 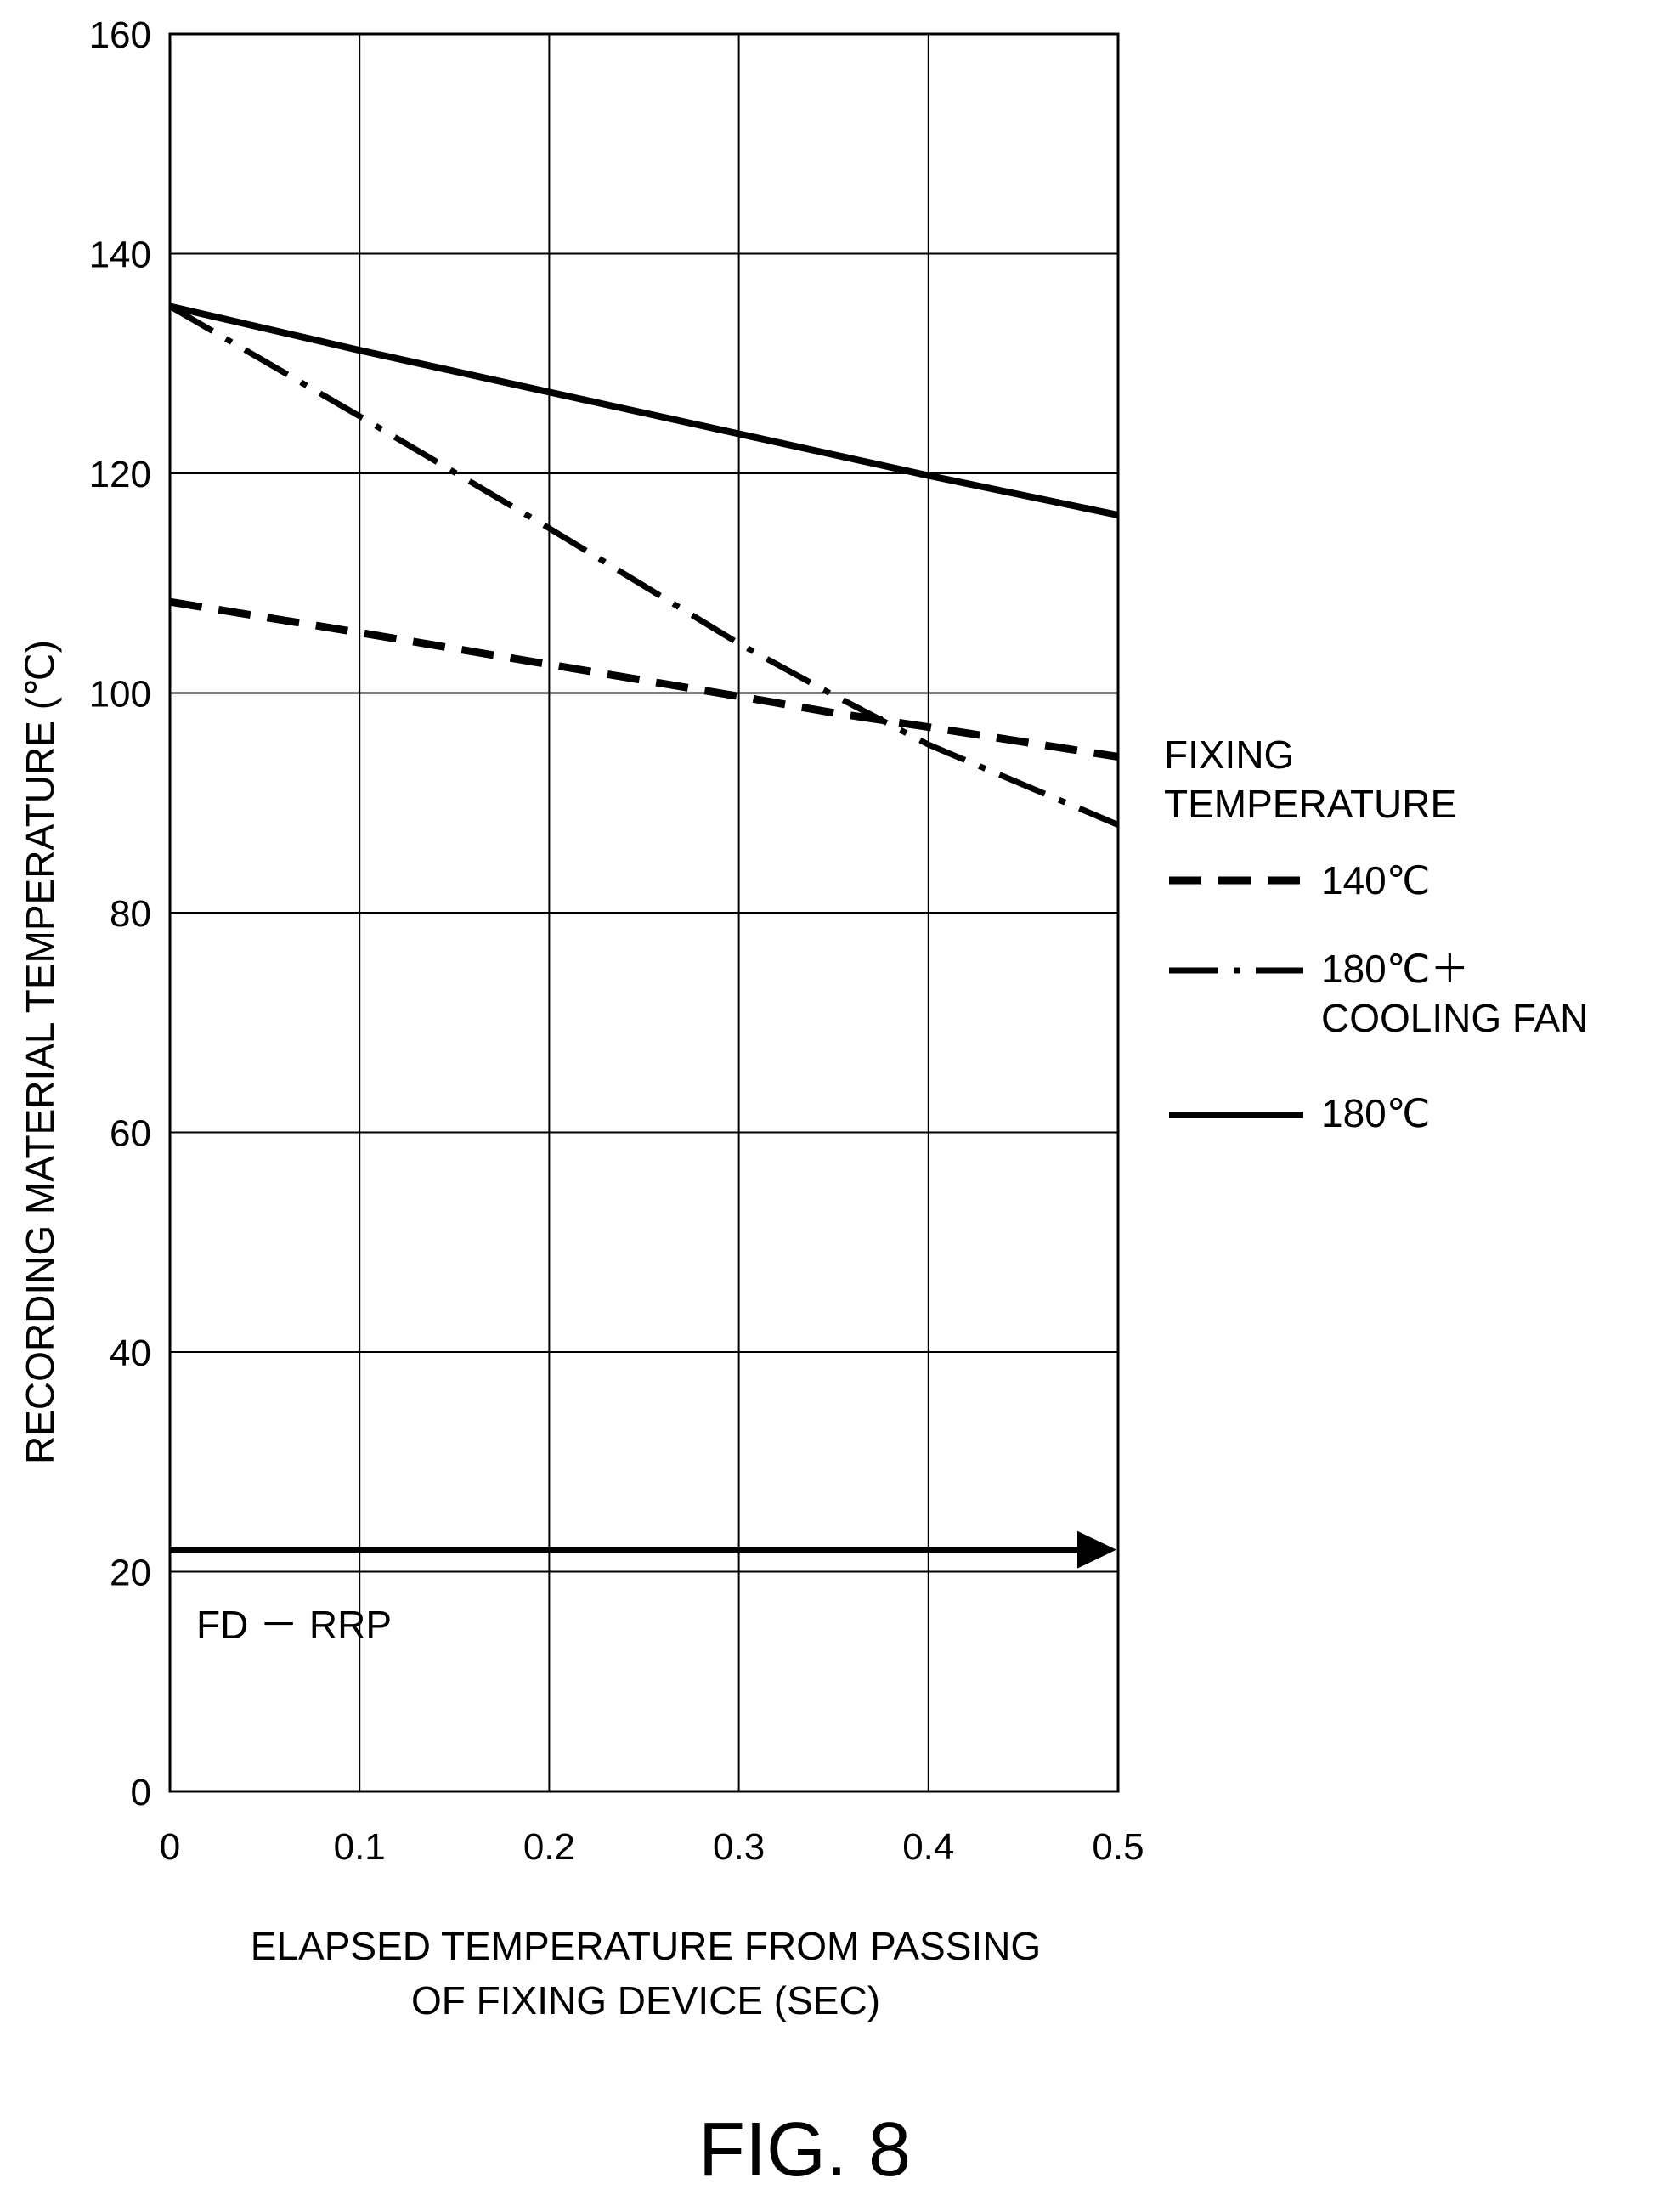 What do you see at coordinates (1310, 804) in the screenshot?
I see `legend-title-line-2: TEMPERATURE` at bounding box center [1310, 804].